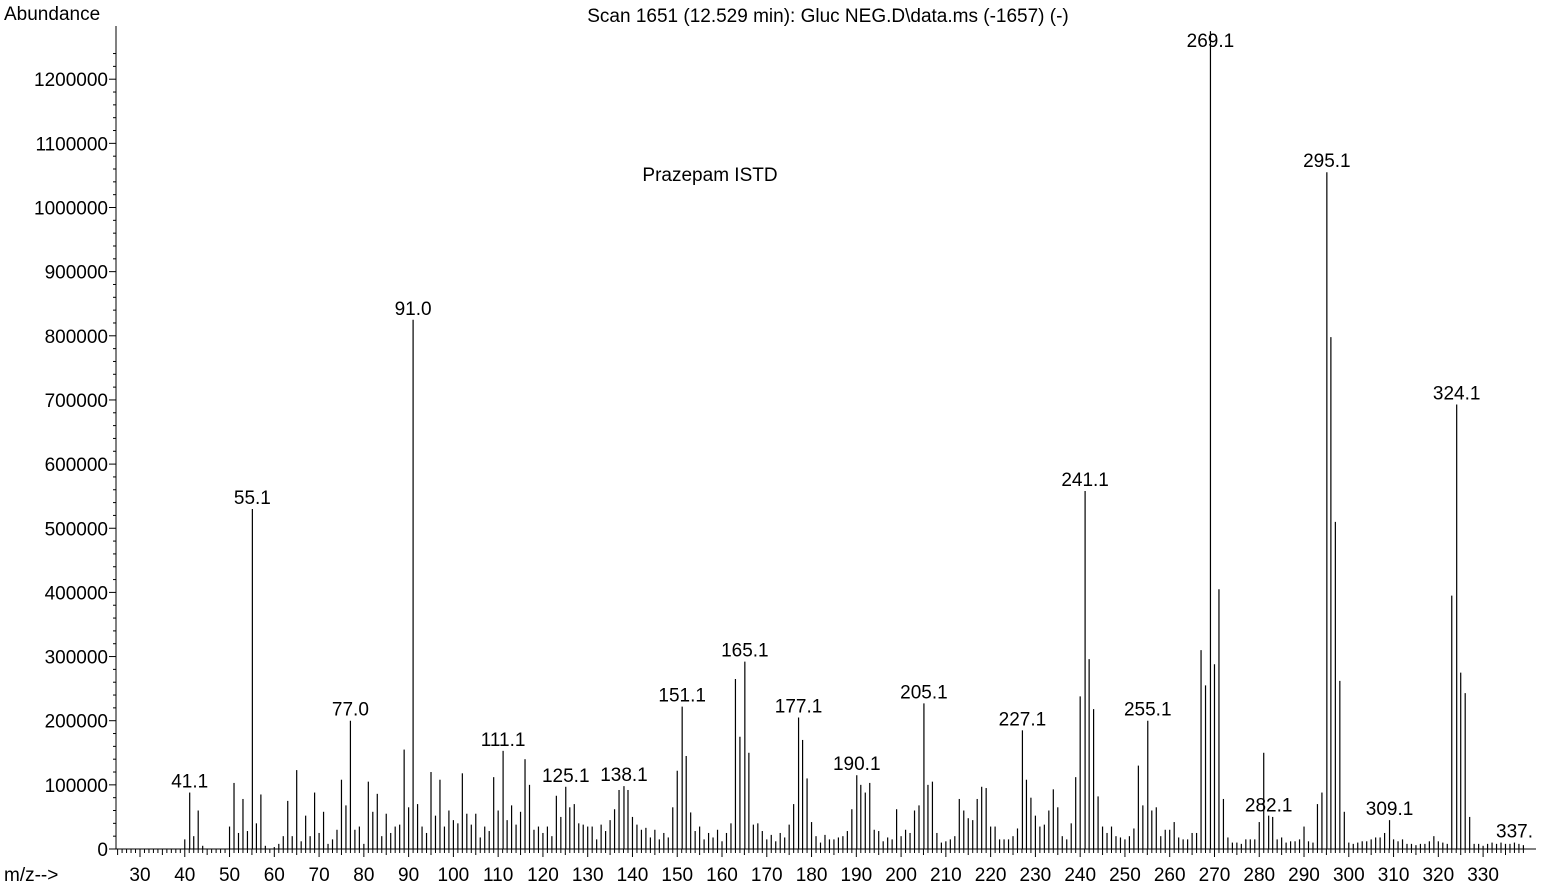  What do you see at coordinates (71, 144) in the screenshot?
I see `y-tick-label: 1100000` at bounding box center [71, 144].